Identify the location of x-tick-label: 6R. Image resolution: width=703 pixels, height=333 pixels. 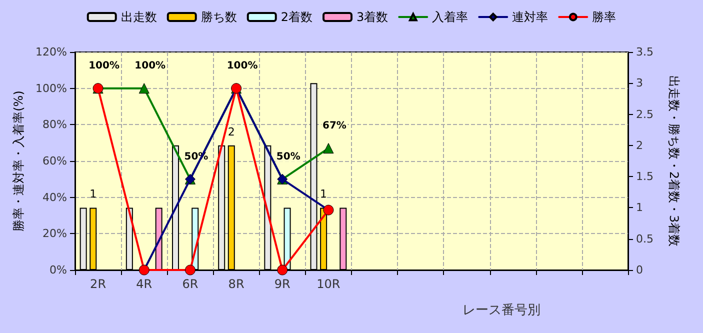
(190, 284).